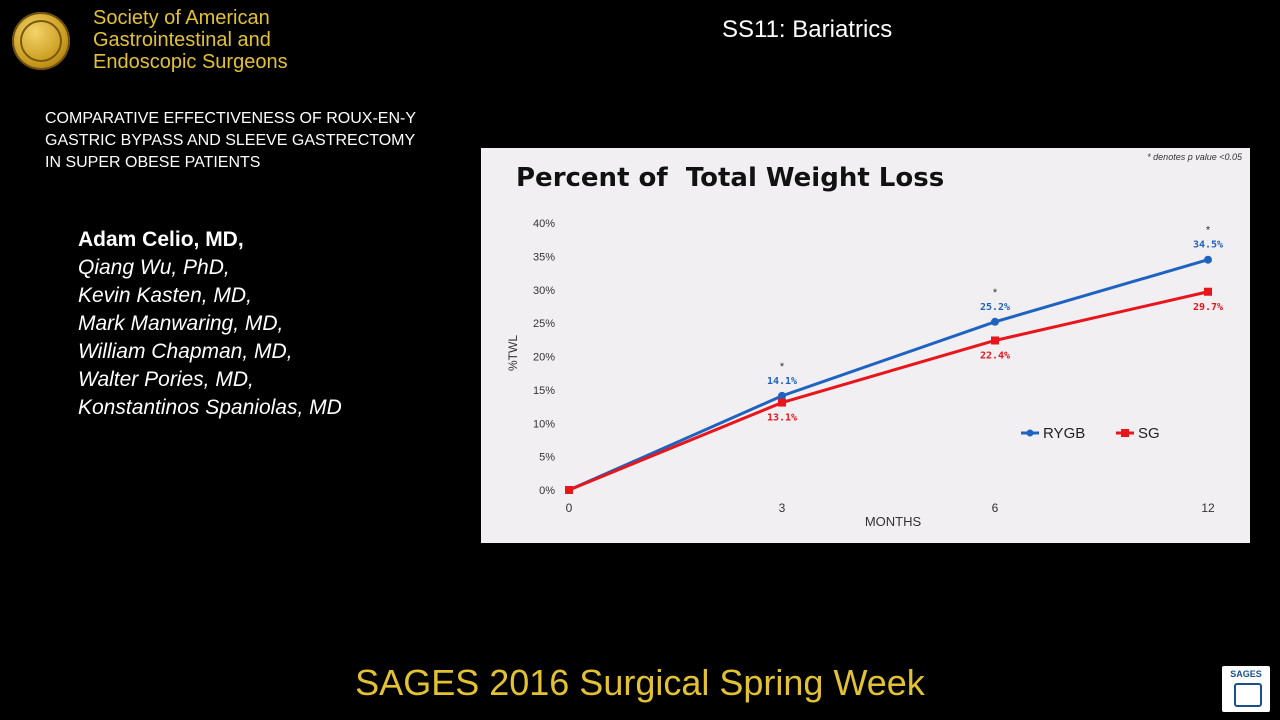 The image size is (1280, 720). Describe the element at coordinates (547, 491) in the screenshot. I see `y-tick-label: 0%` at that location.